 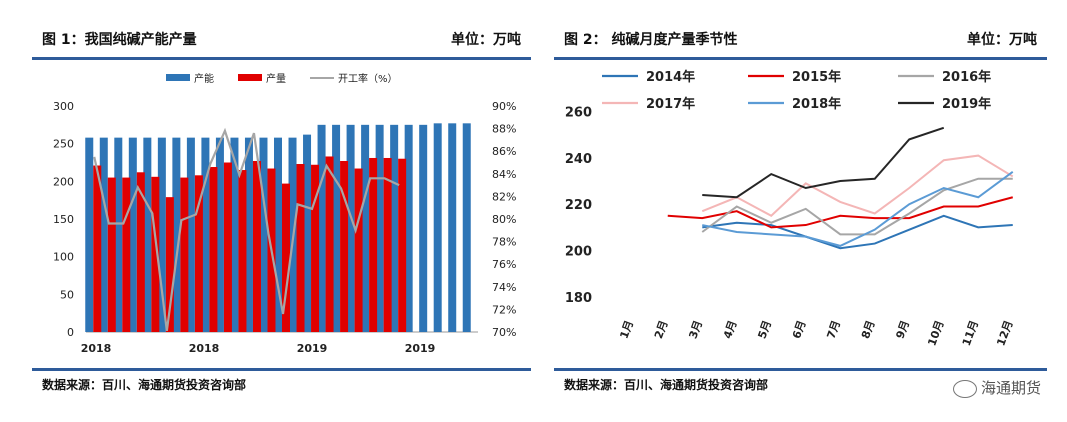 What do you see at coordinates (1010, 388) in the screenshot?
I see `watermark-text: 海通期货` at bounding box center [1010, 388].